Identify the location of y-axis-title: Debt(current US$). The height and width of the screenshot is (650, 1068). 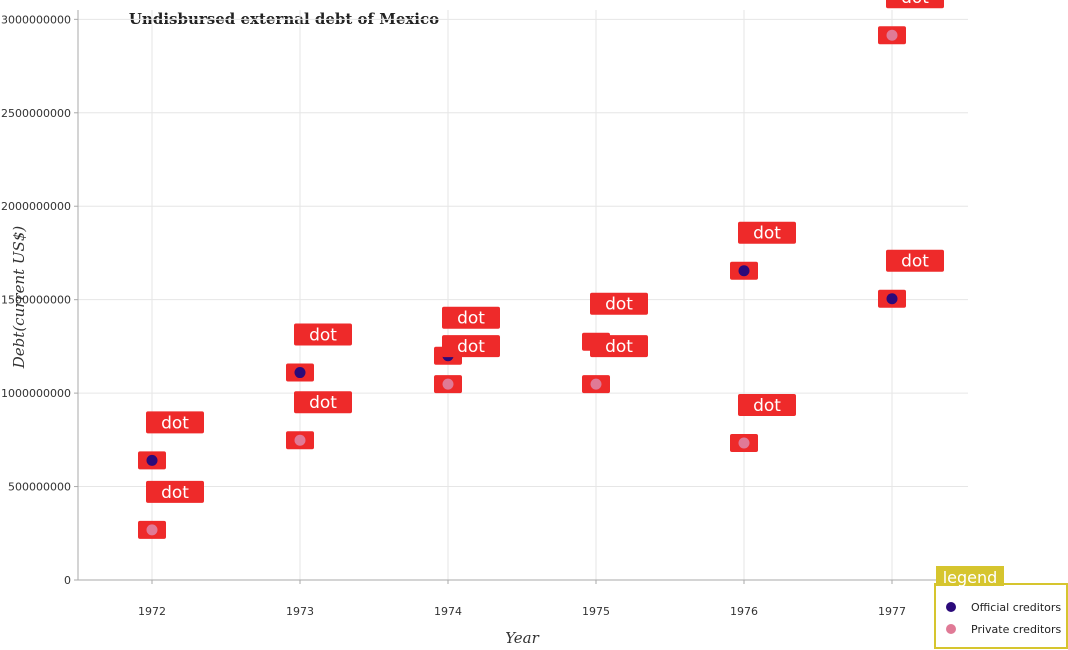
(19, 298).